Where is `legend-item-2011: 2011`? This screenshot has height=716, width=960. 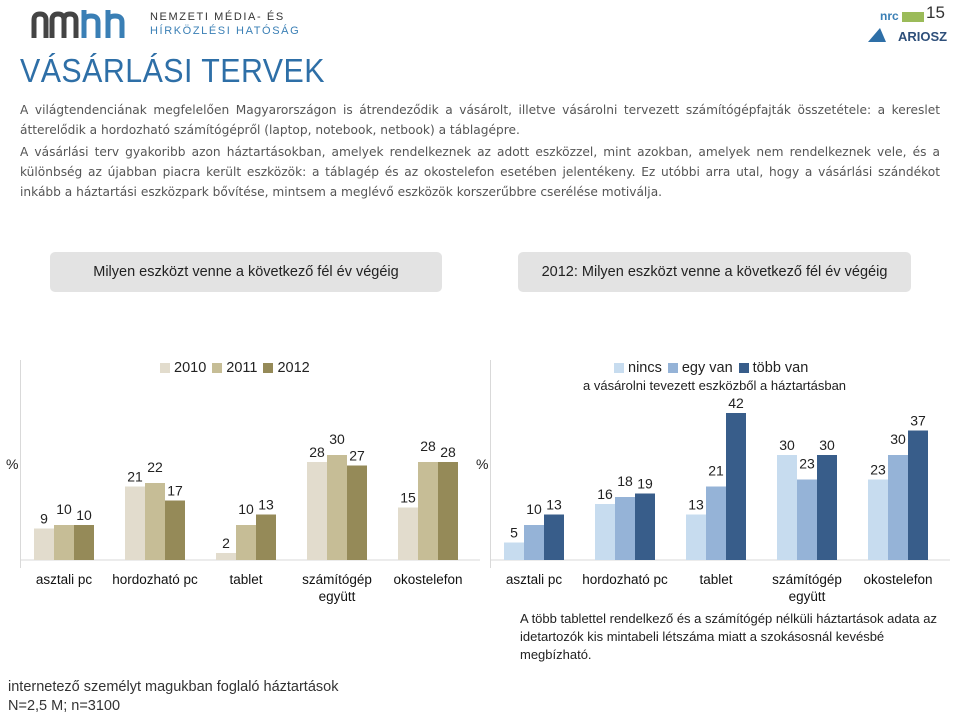 legend-item-2011: 2011 is located at coordinates (234, 368).